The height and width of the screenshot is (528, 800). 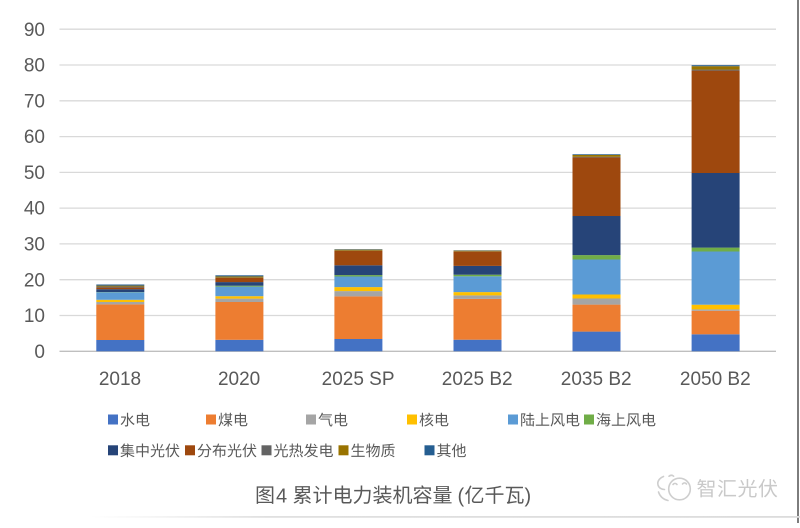 What do you see at coordinates (239, 379) in the screenshot?
I see `svg-text: 2020` at bounding box center [239, 379].